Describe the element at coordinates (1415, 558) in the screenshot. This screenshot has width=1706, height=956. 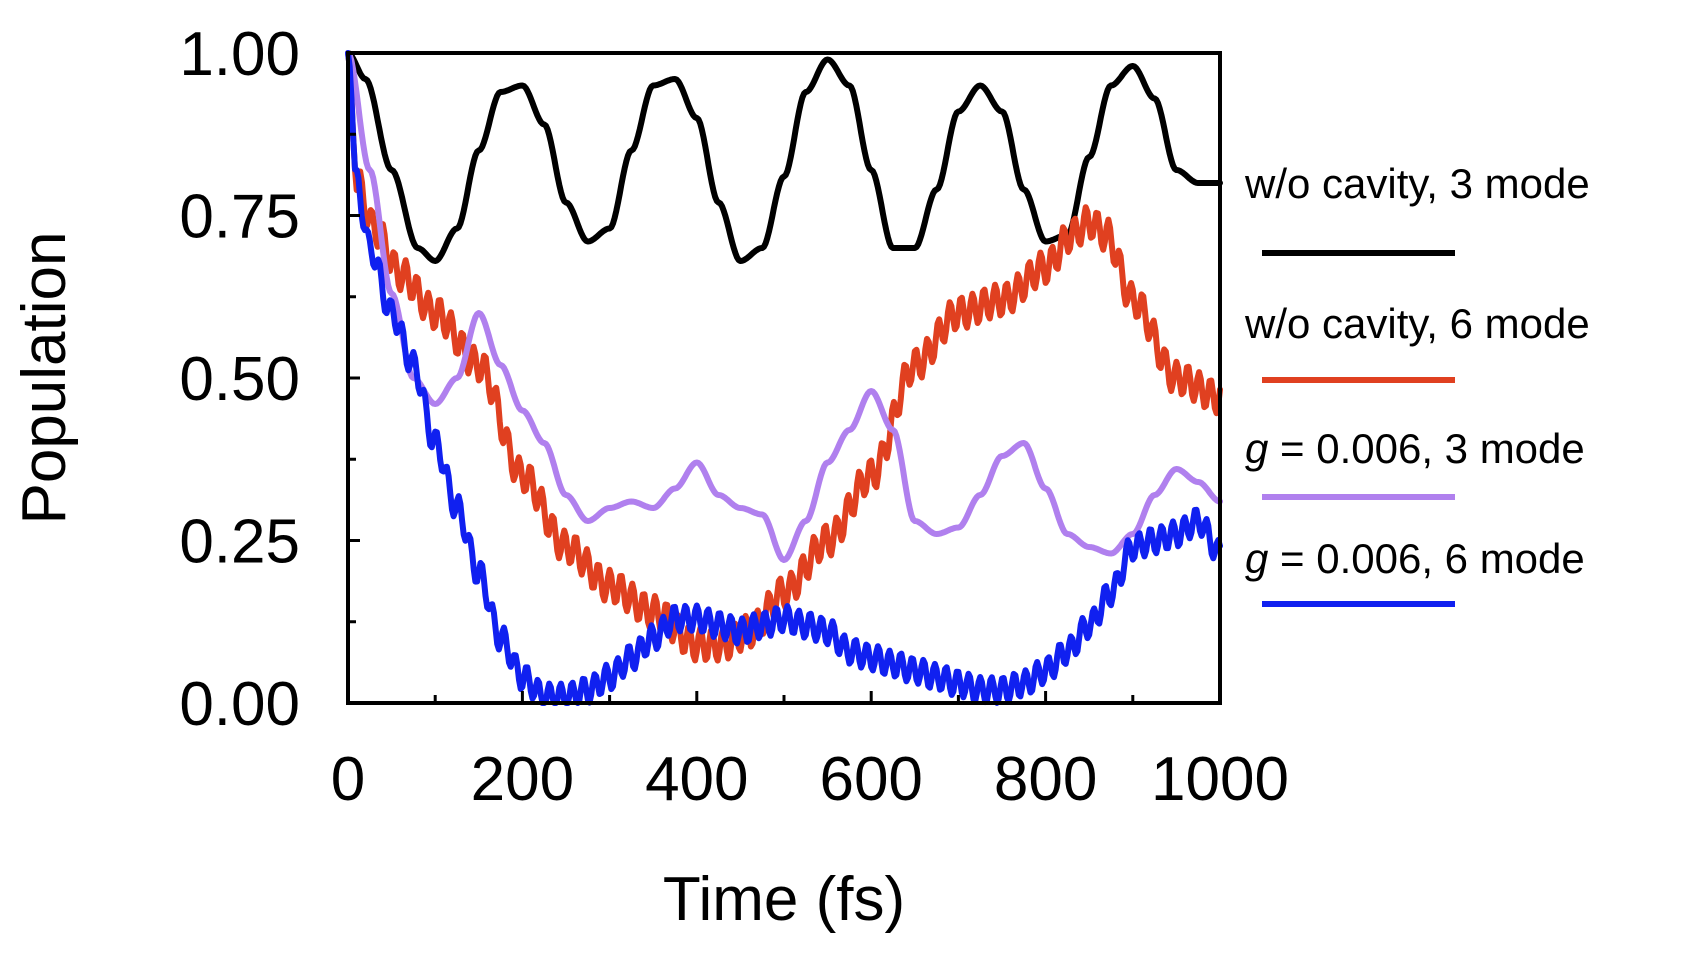
I see `legend-label-4: g = 0.006, 6 mode` at that location.